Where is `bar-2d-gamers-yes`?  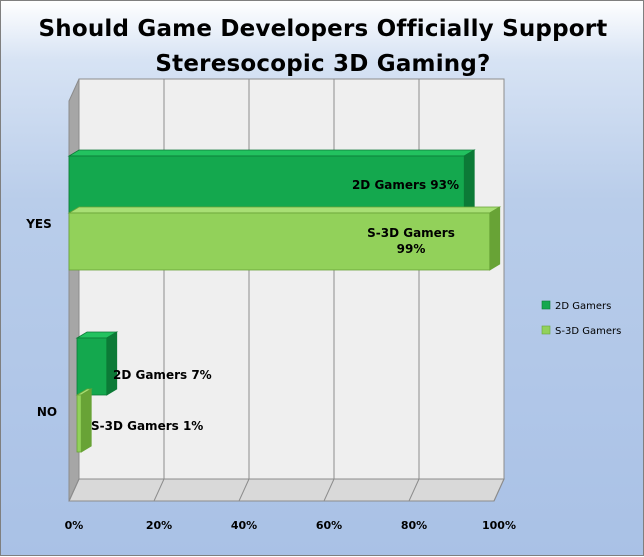
bar-2d-gamers-yes is located at coordinates (271, 181).